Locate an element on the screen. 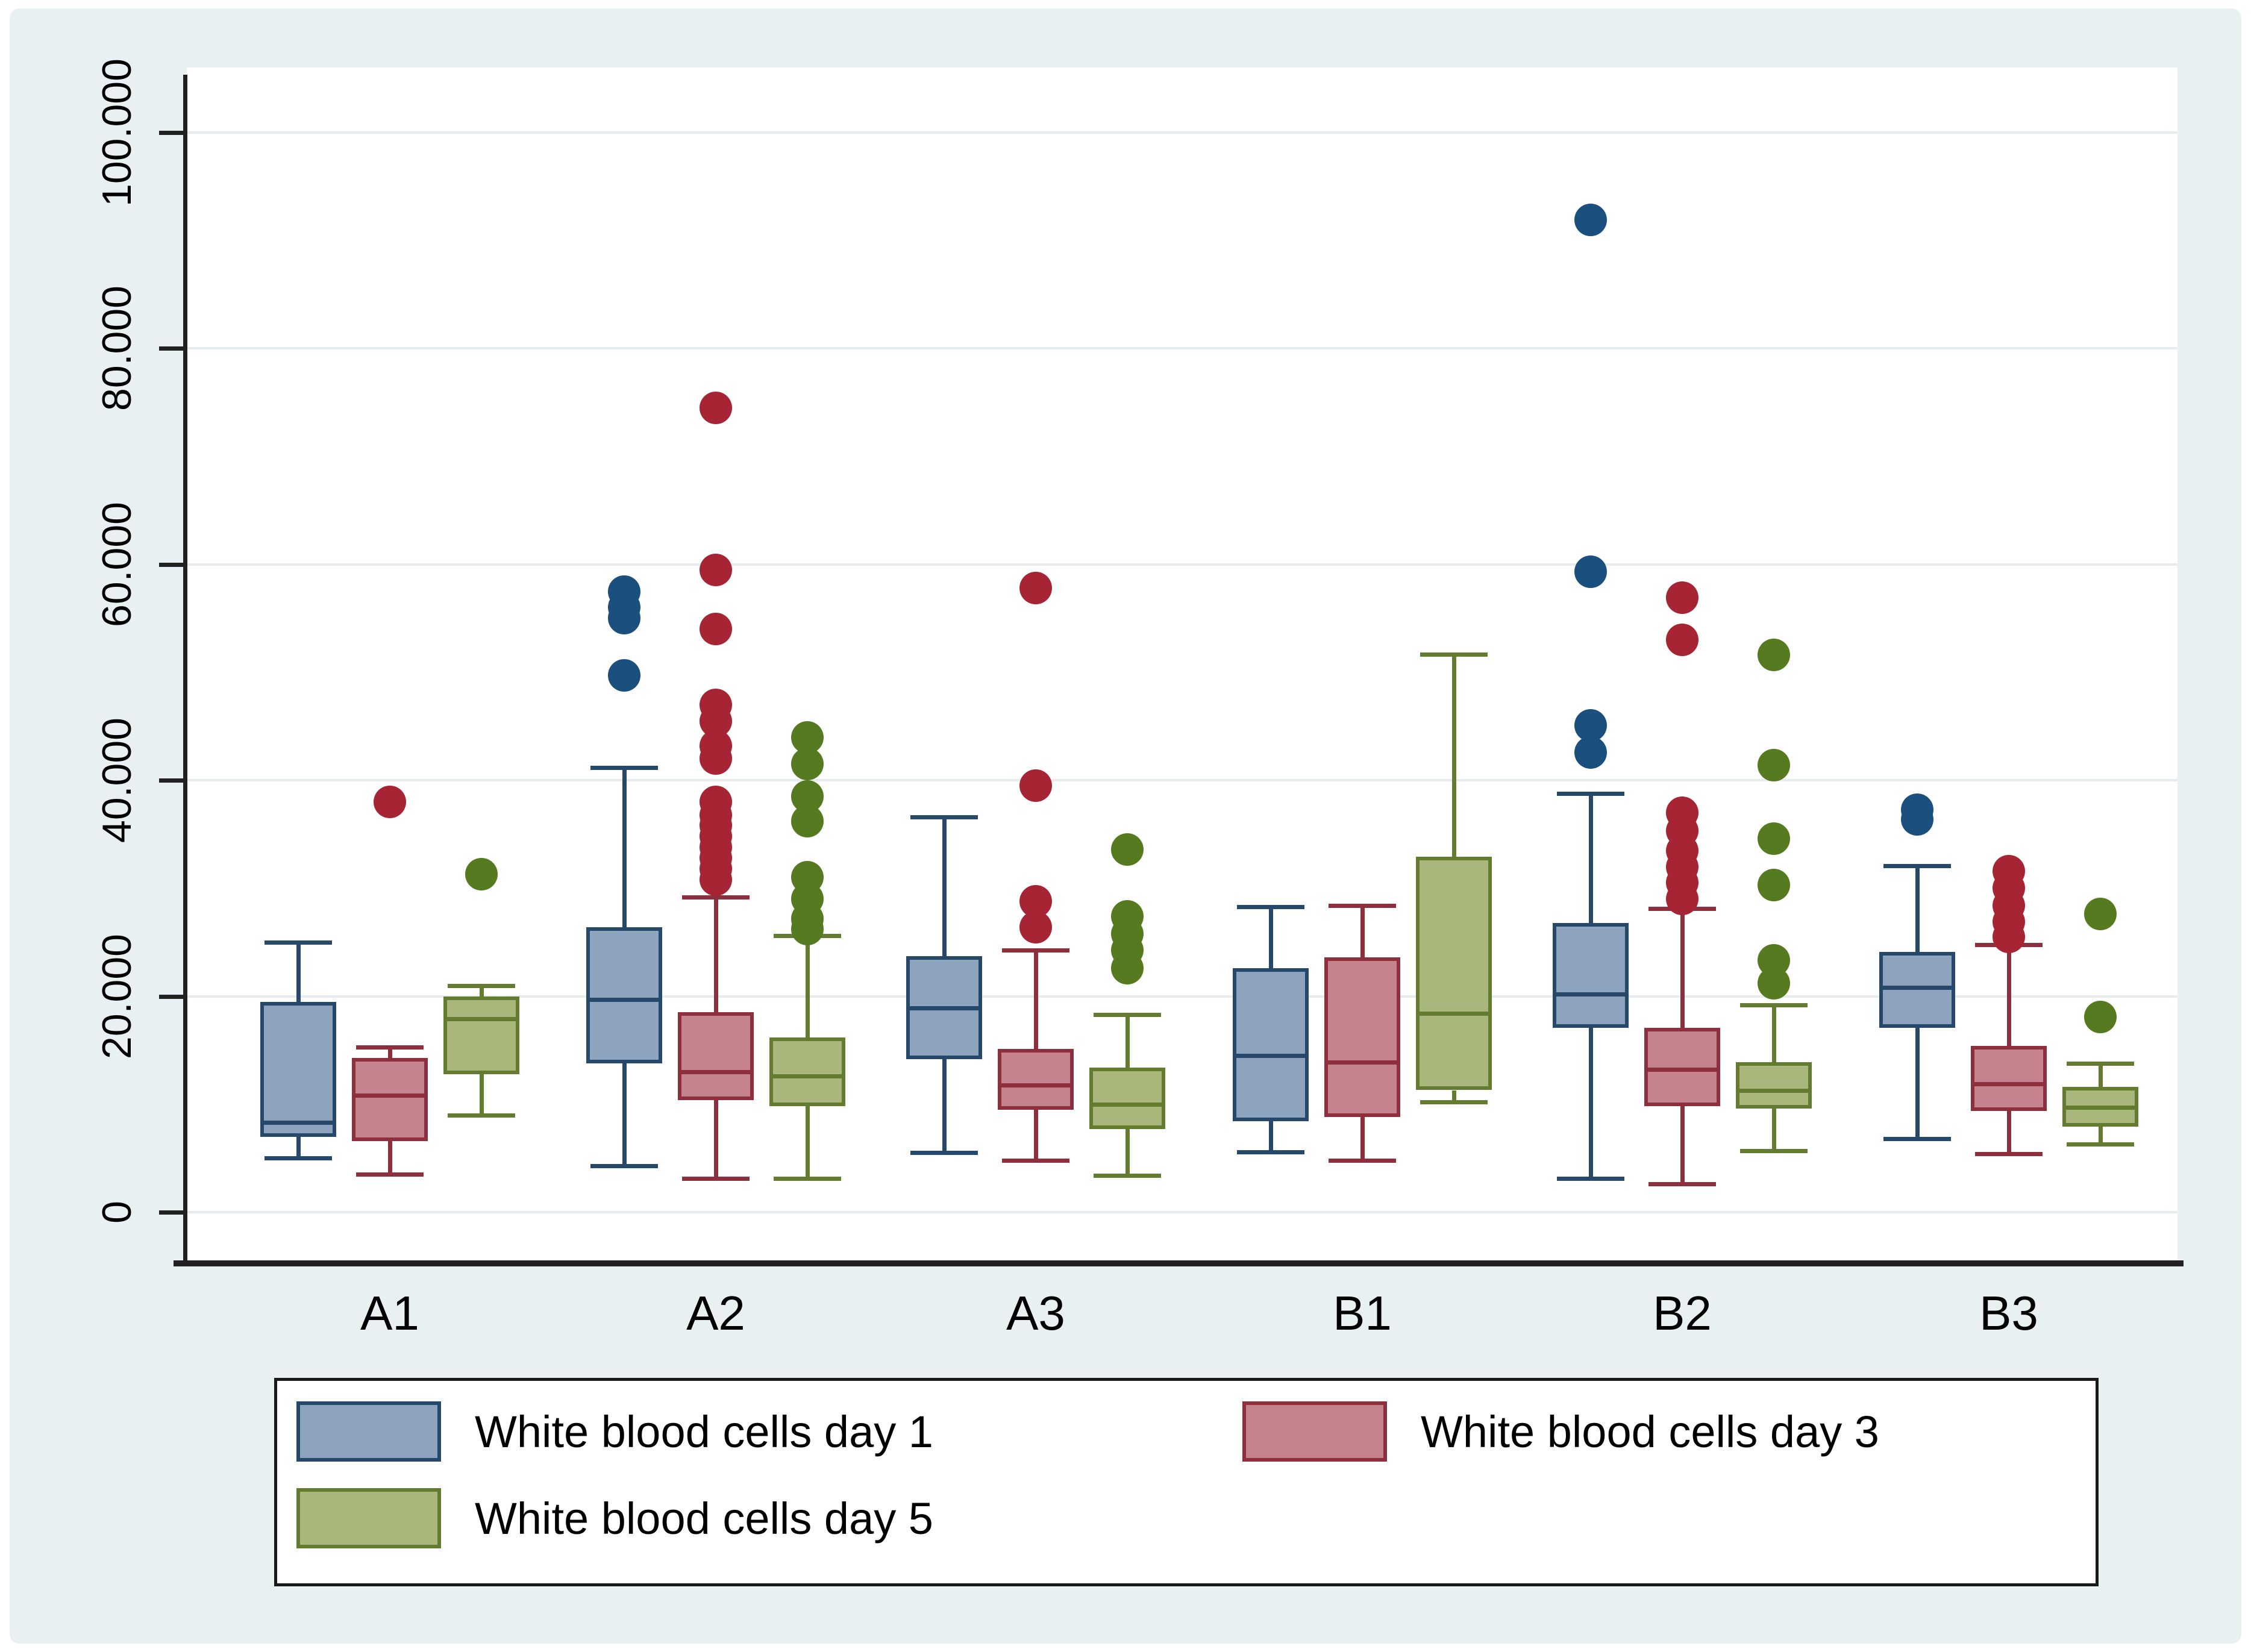  legend-item-day5: White blood cells day 5 is located at coordinates (614, 1518).